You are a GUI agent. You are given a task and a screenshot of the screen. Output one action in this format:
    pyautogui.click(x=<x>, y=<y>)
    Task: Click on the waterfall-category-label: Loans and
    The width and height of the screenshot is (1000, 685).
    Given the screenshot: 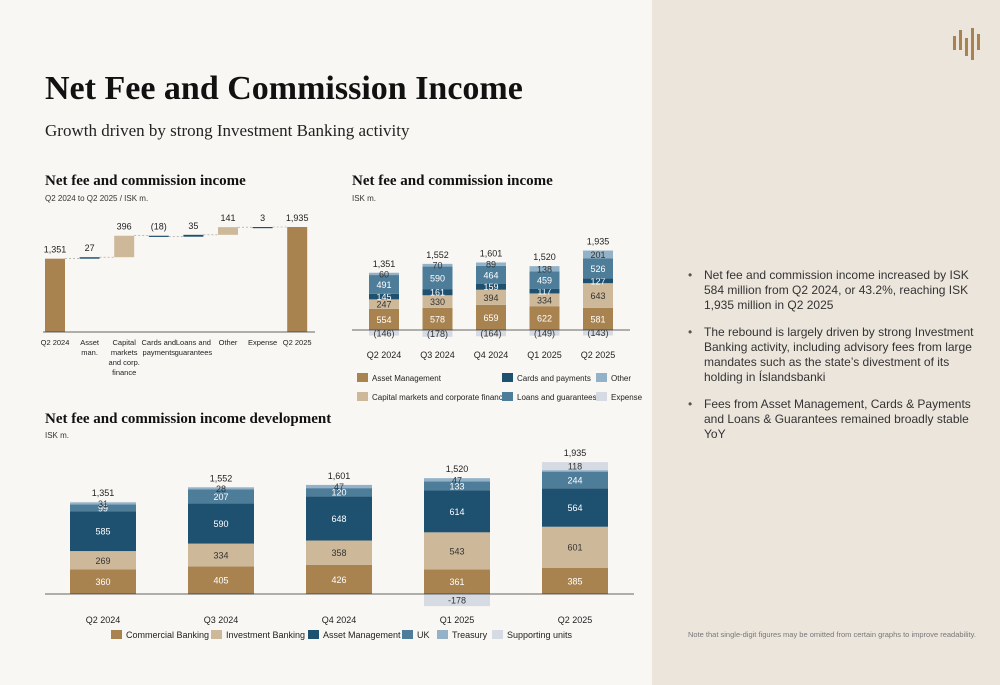 What is the action you would take?
    pyautogui.click(x=193, y=342)
    